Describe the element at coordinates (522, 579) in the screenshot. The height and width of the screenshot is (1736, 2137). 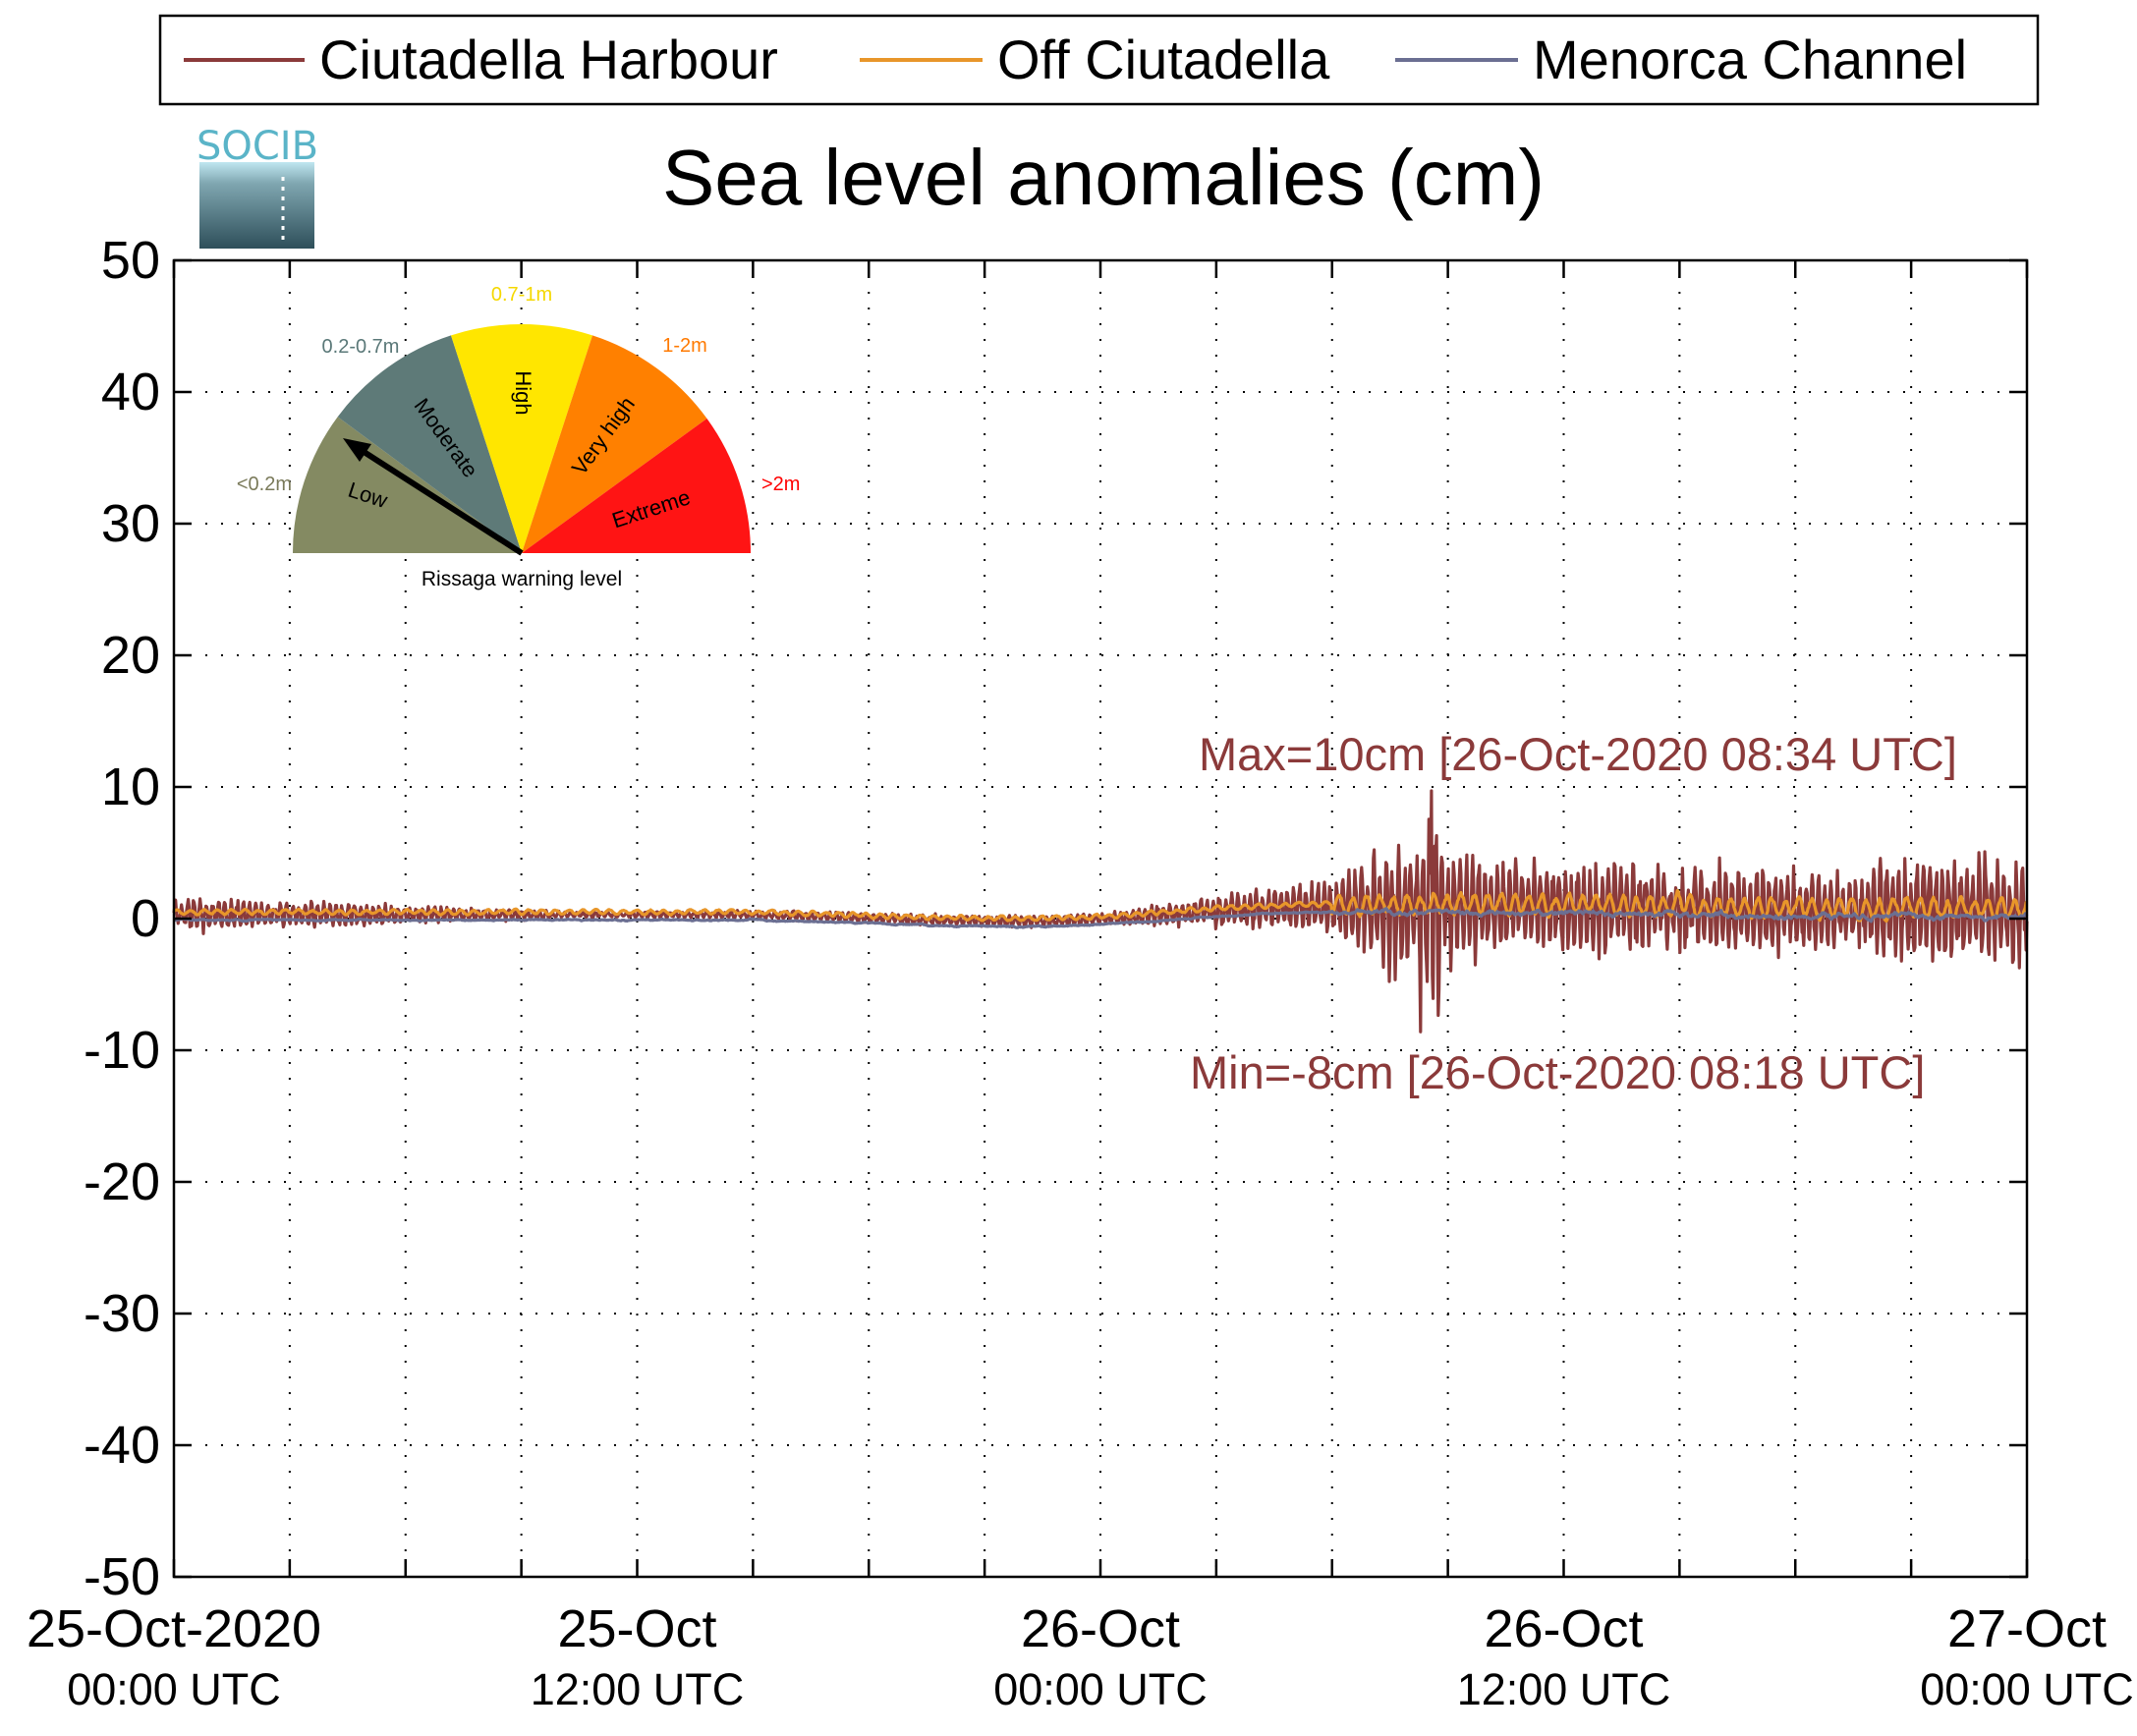
I see `gauge-title: Rissaga warning level` at that location.